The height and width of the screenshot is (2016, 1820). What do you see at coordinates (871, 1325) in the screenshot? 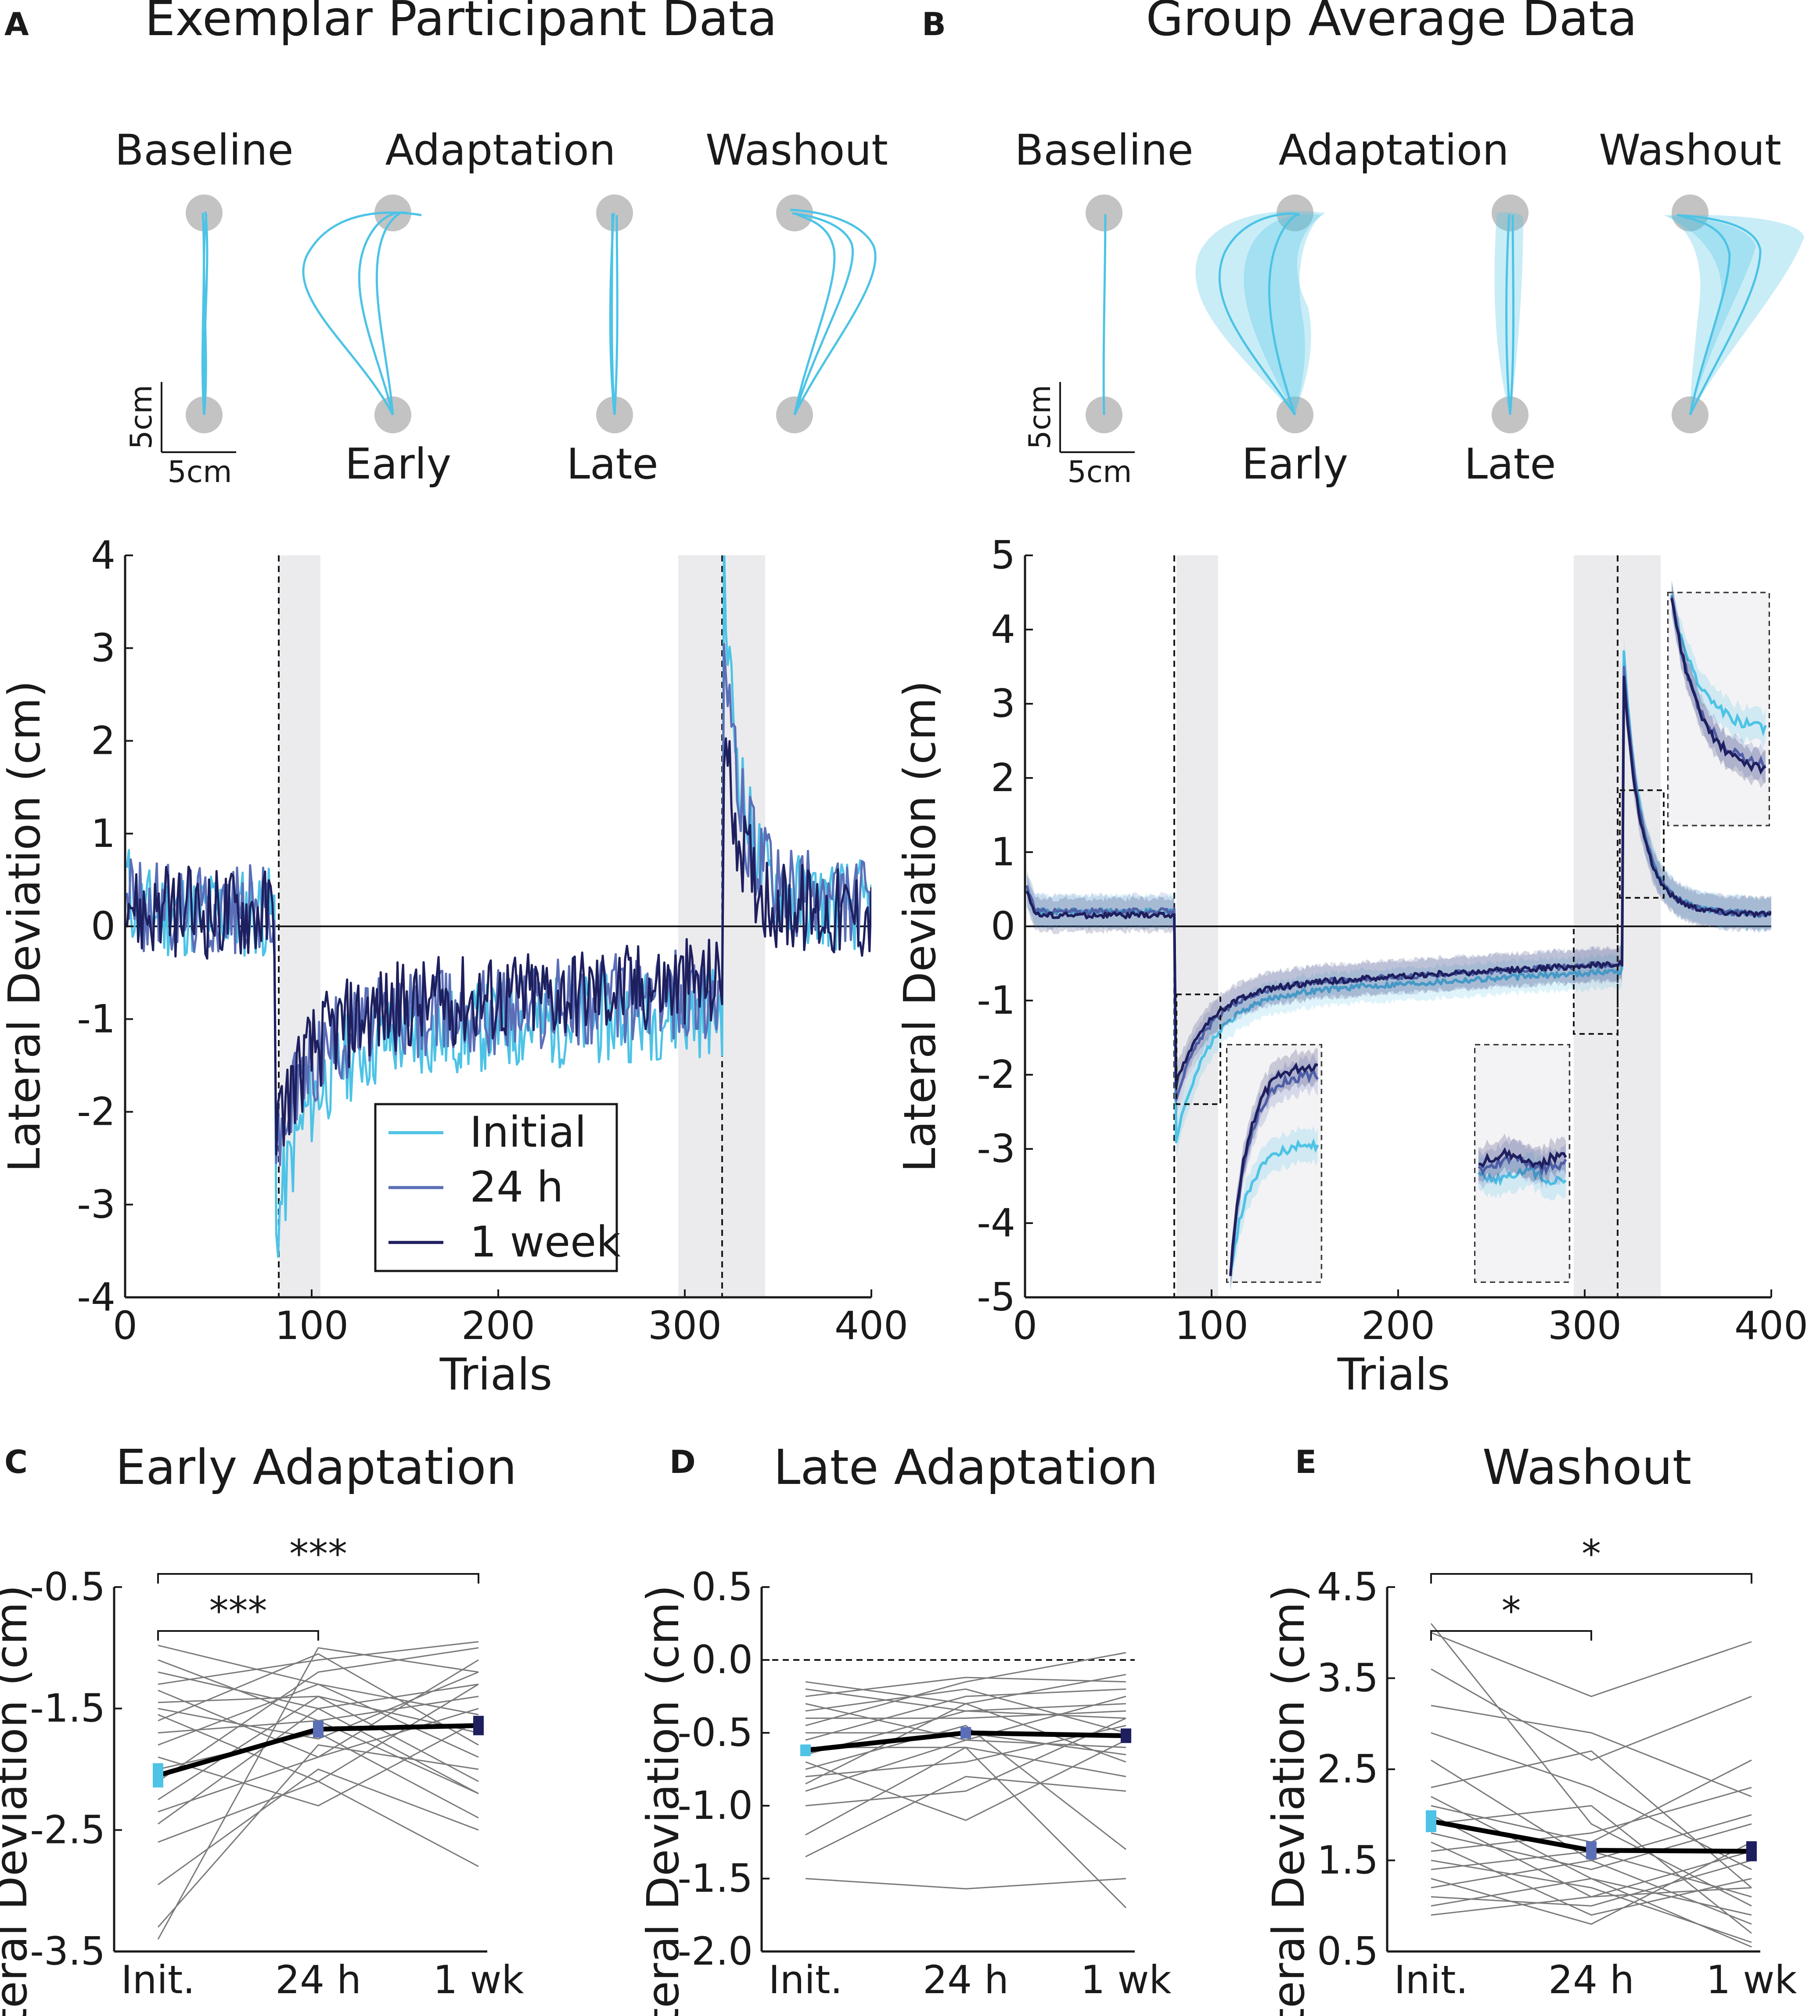
I see `x-tick-label: 400` at bounding box center [871, 1325].